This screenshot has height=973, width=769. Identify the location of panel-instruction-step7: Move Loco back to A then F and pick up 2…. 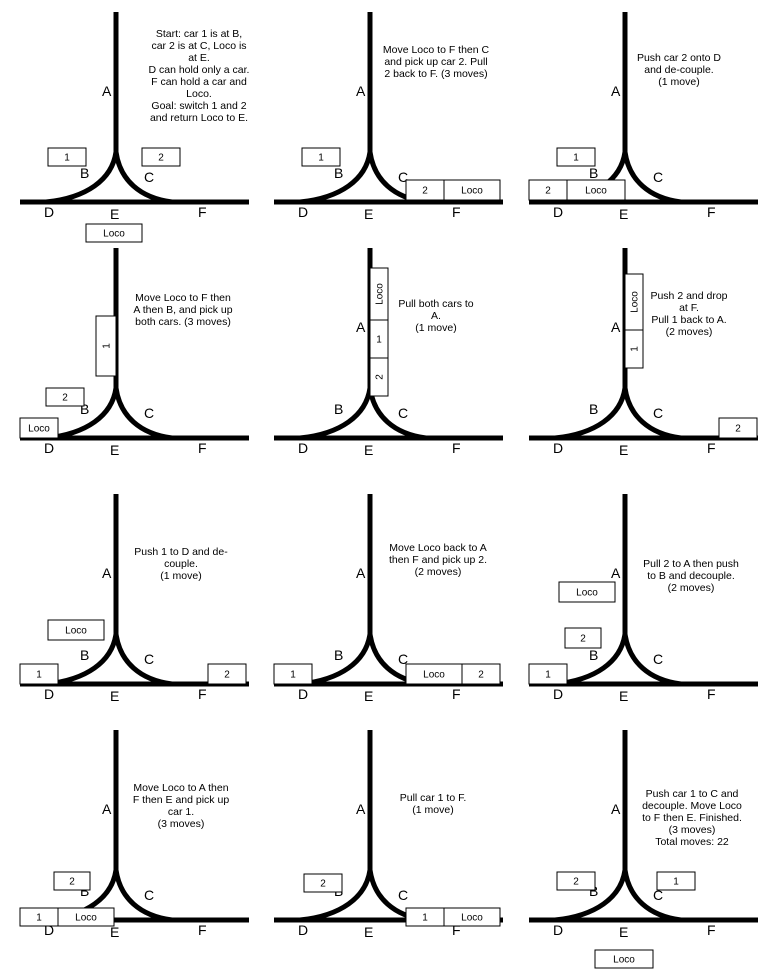
(438, 560).